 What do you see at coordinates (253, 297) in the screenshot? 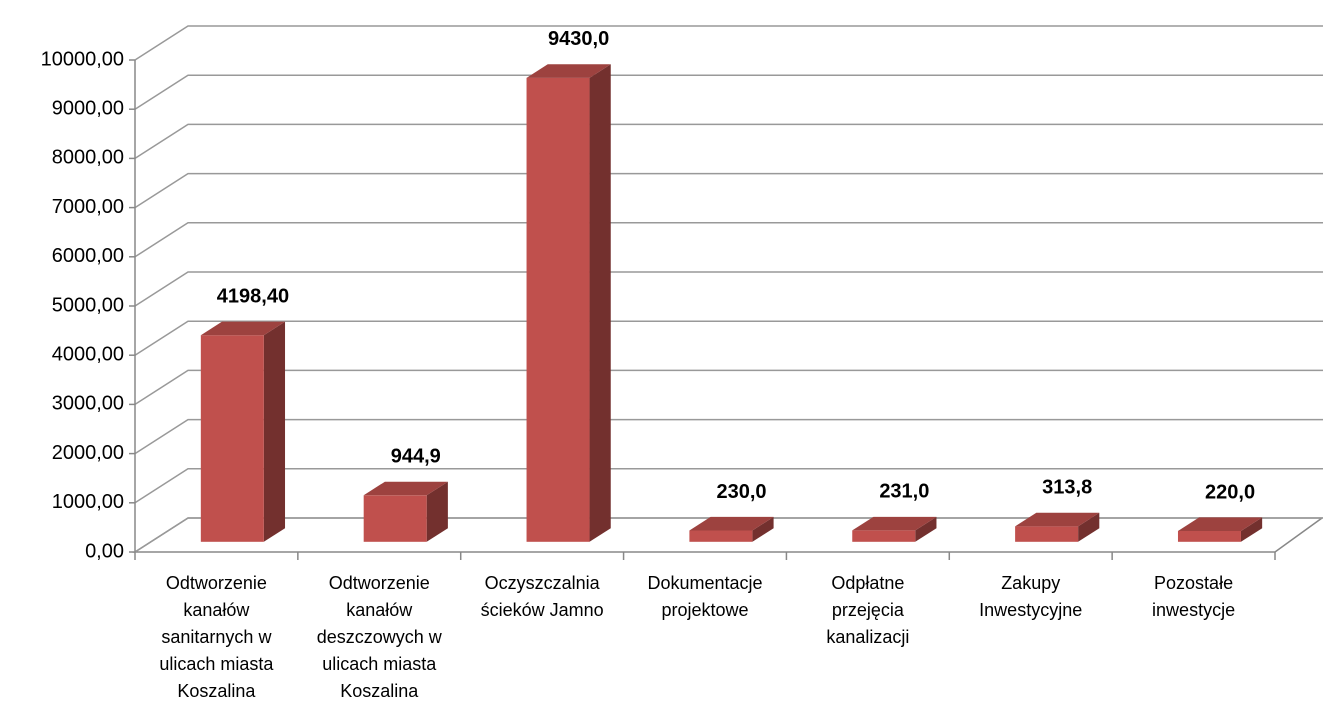
I see `value-label: 4198,40` at bounding box center [253, 297].